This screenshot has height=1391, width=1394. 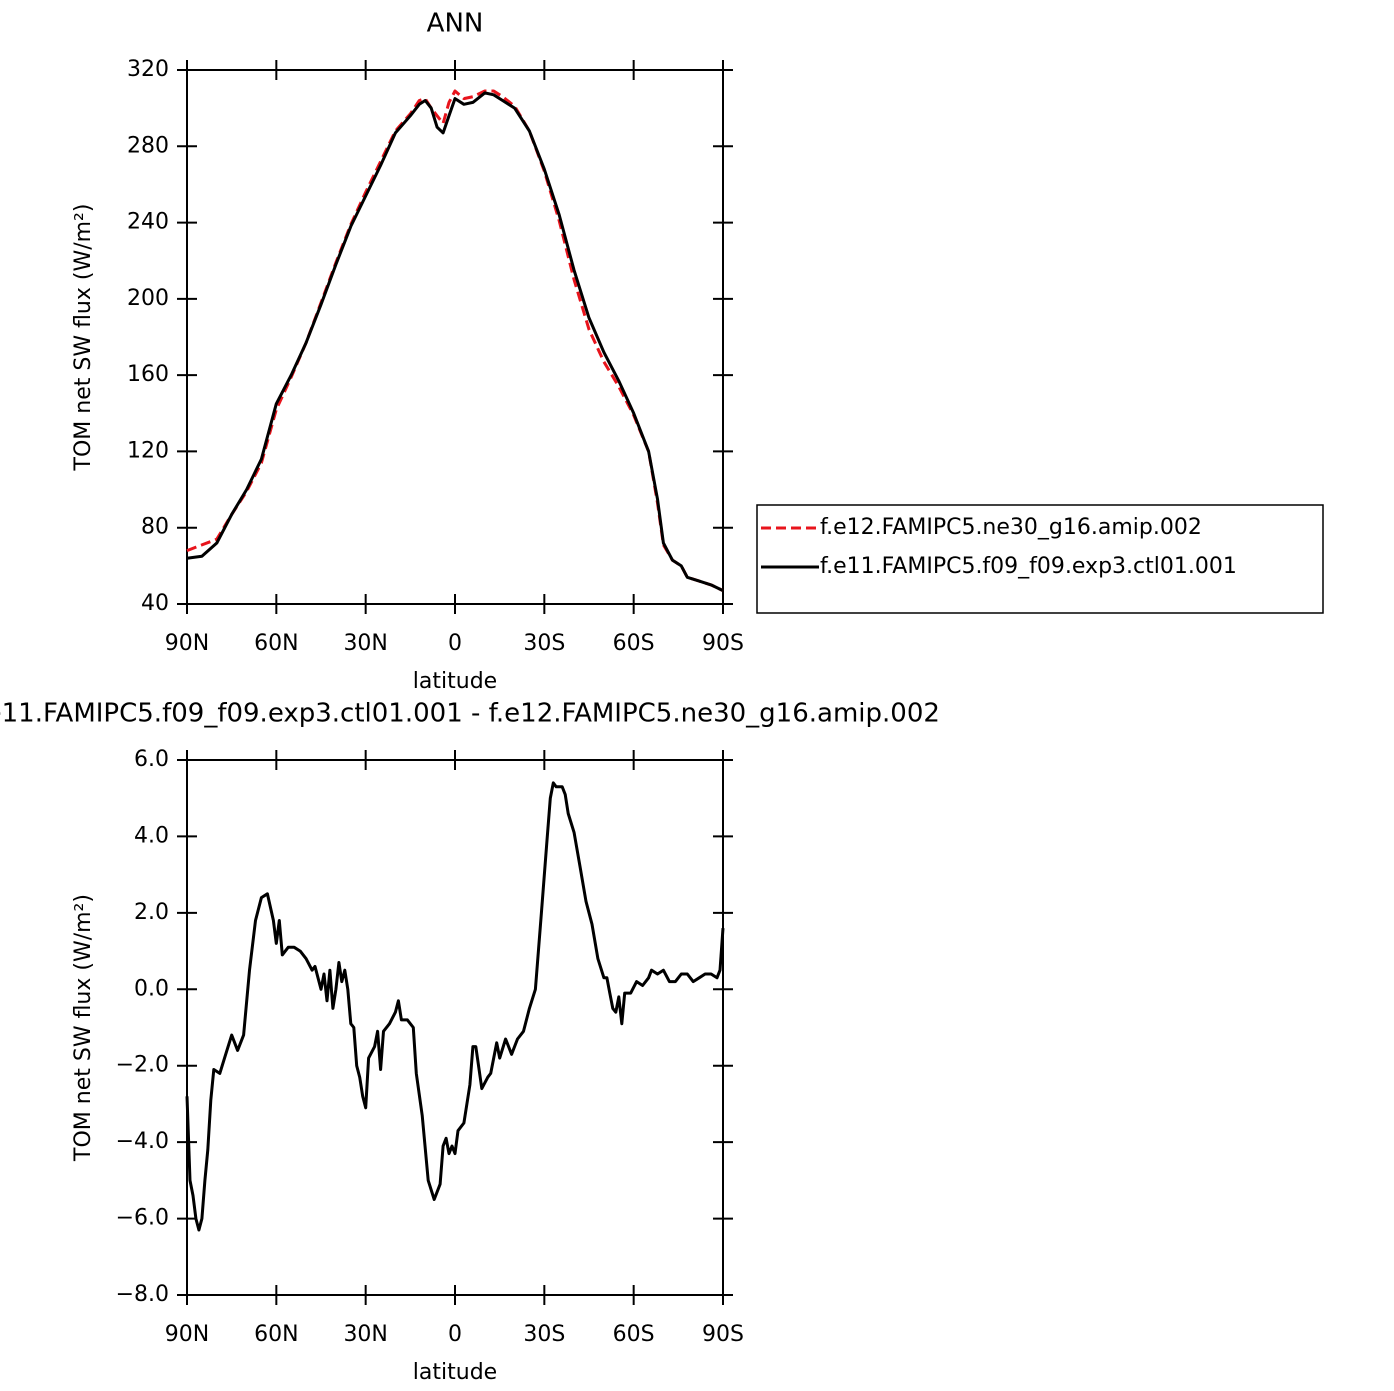 What do you see at coordinates (151, 988) in the screenshot?
I see `y-tick-label: 0.0` at bounding box center [151, 988].